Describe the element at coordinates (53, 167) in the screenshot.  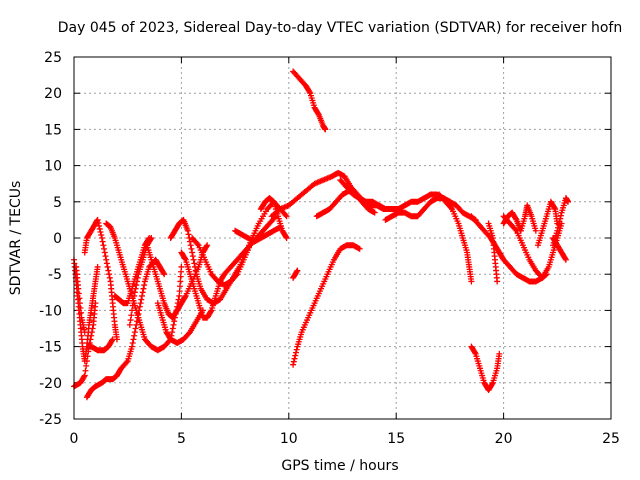
I see `y-tick-label: 10` at that location.